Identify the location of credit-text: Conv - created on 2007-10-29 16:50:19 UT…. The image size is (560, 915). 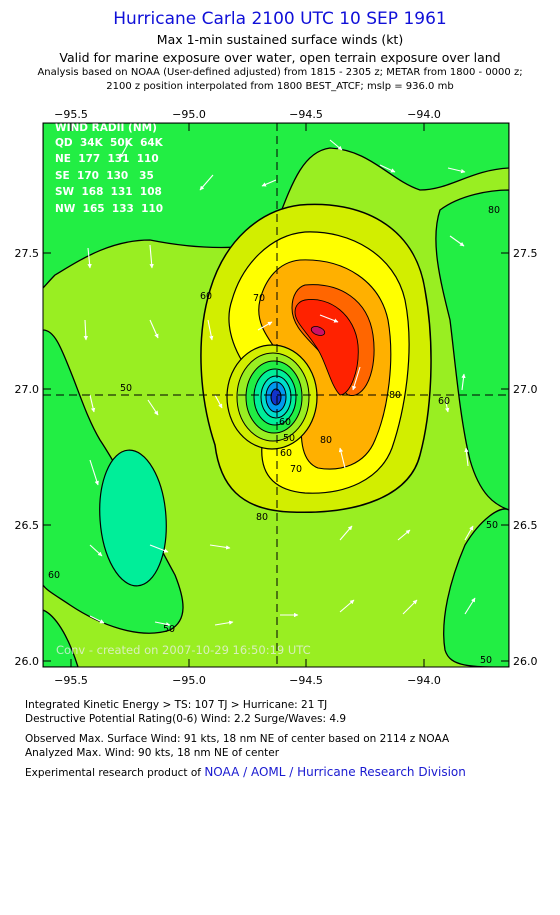
(183, 650).